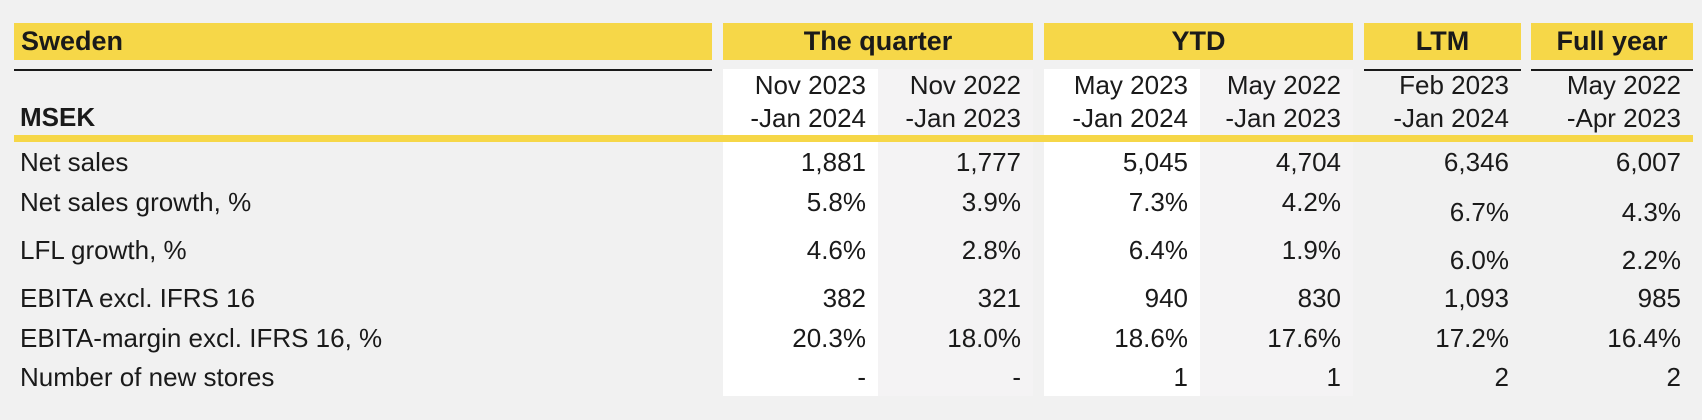 The height and width of the screenshot is (420, 1702). I want to click on yellow-divider, so click(853, 138).